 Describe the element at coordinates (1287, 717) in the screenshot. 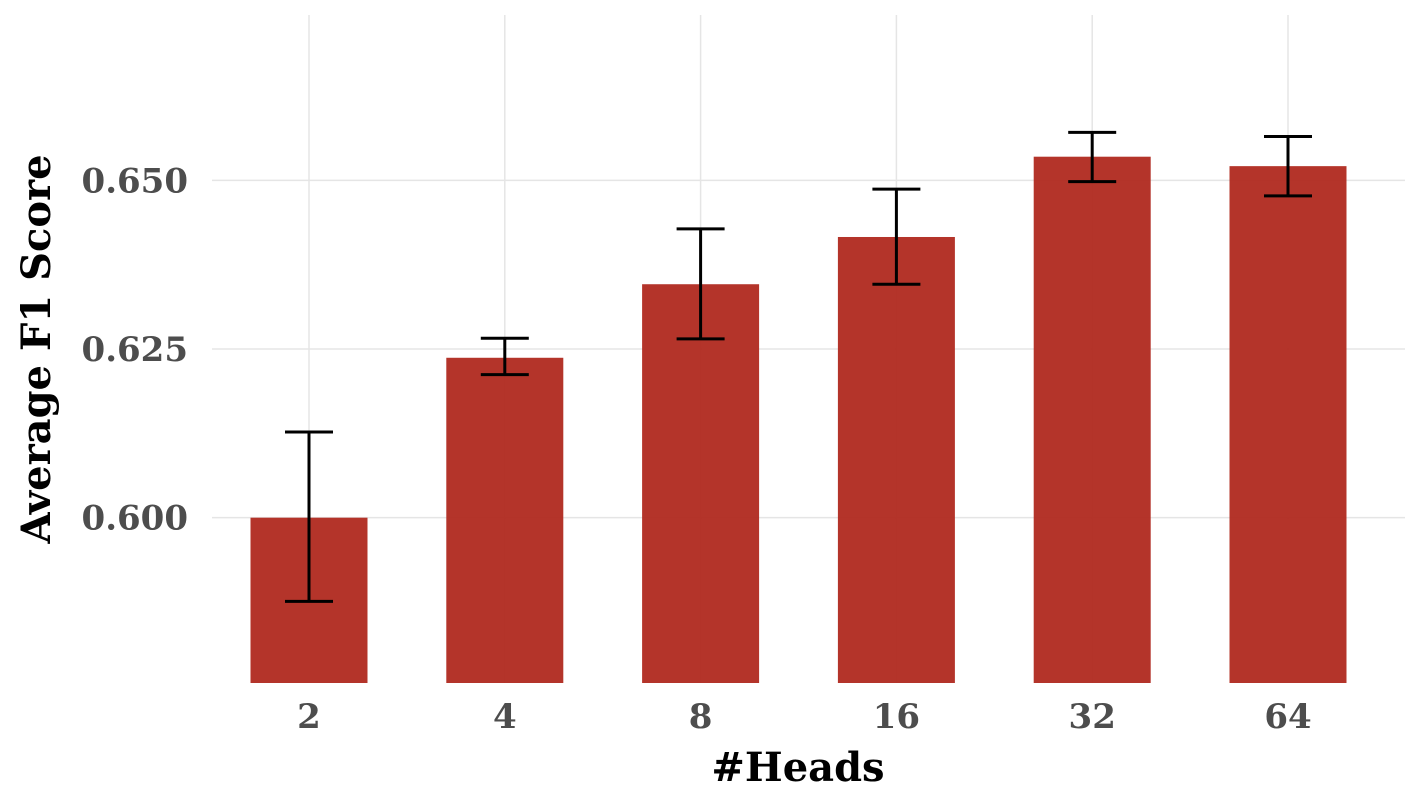

I see `x-tick-label: 64` at that location.